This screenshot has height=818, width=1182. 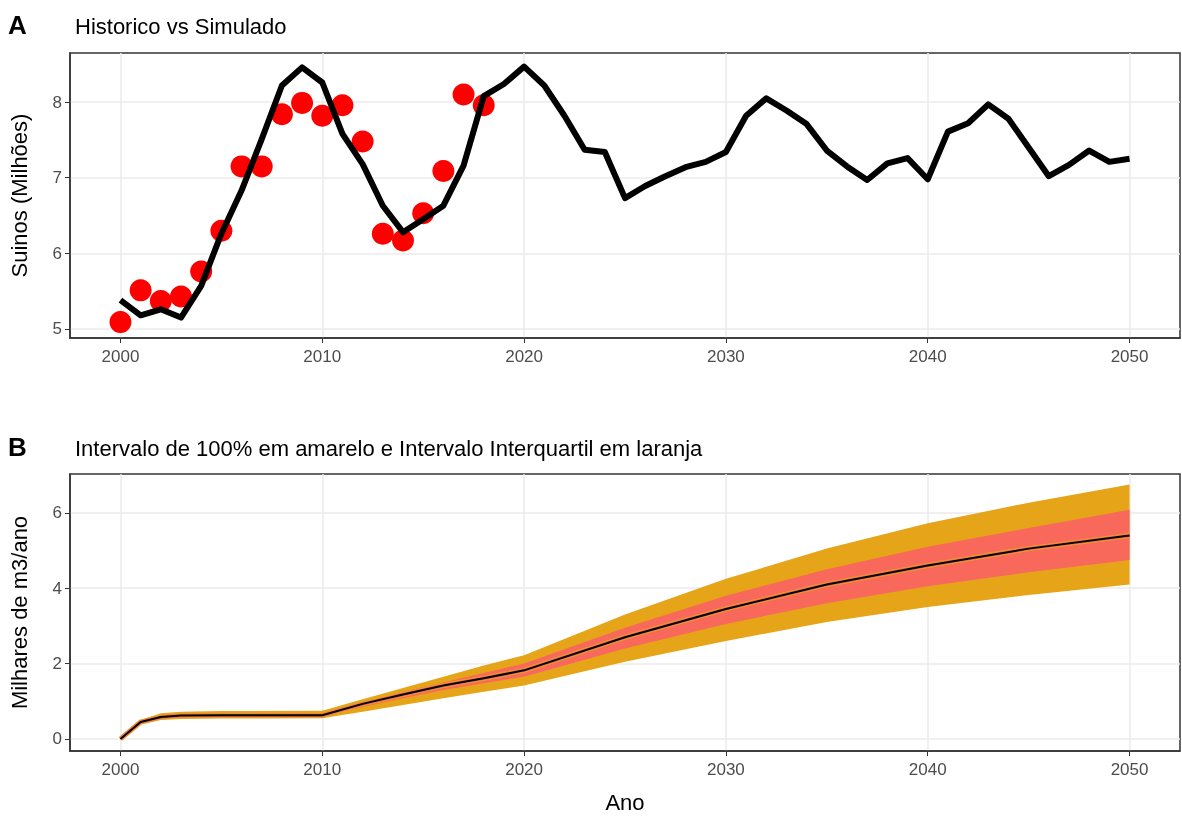 What do you see at coordinates (57, 178) in the screenshot?
I see `y-tick-label: 7` at bounding box center [57, 178].